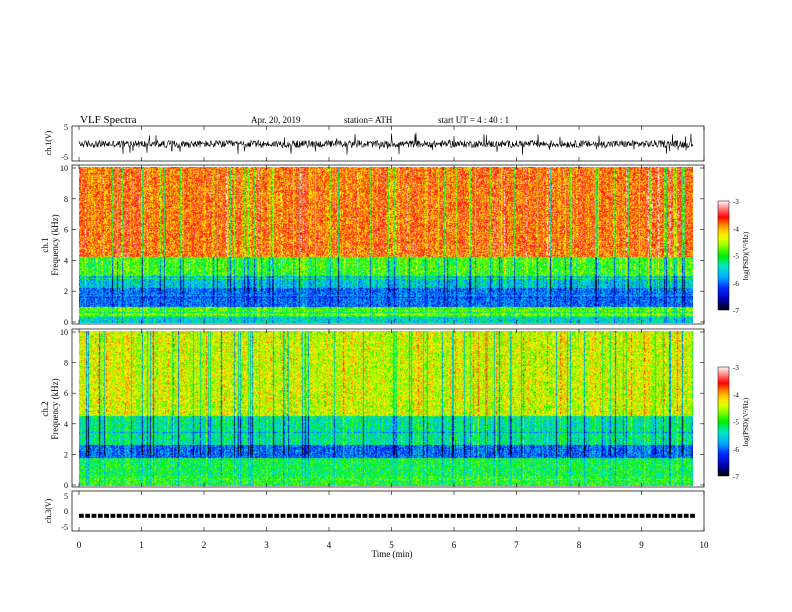  What do you see at coordinates (66, 511) in the screenshot?
I see `ch3-ytick-0: 0` at bounding box center [66, 511].